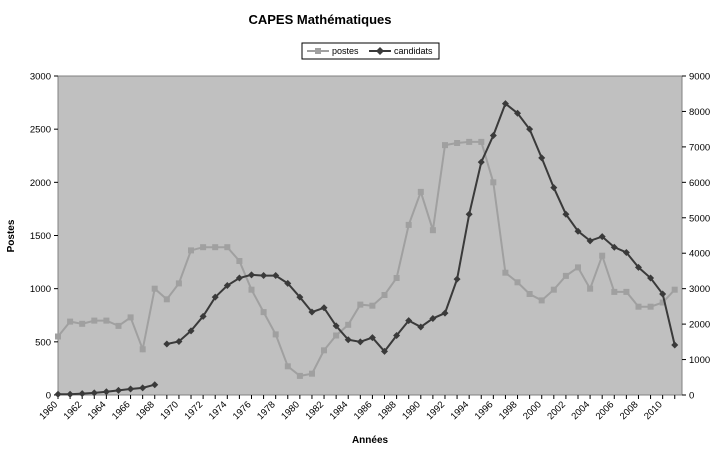  I want to click on x-tick-label: 2008, so click(629, 410).